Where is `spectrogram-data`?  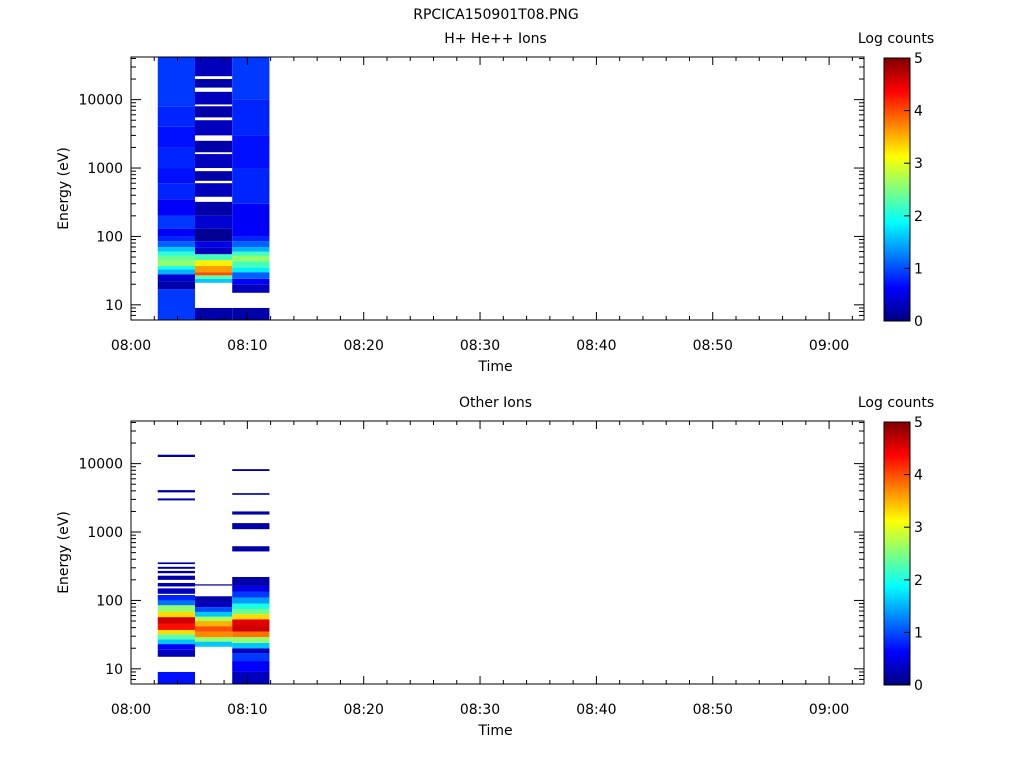 spectrogram-data is located at coordinates (213, 569).